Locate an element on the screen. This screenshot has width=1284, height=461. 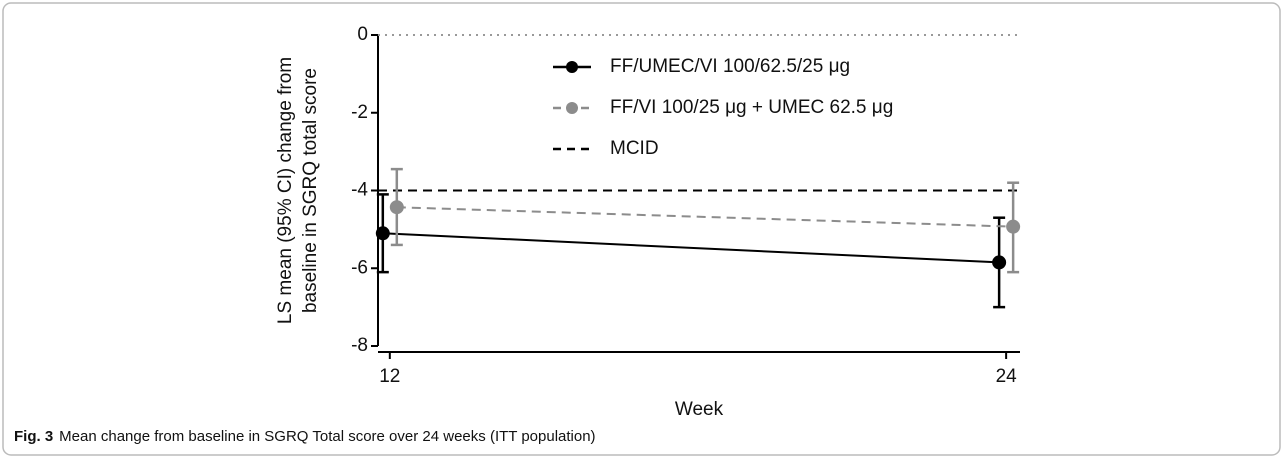
y-tick-label: 0 is located at coordinates (362, 34).